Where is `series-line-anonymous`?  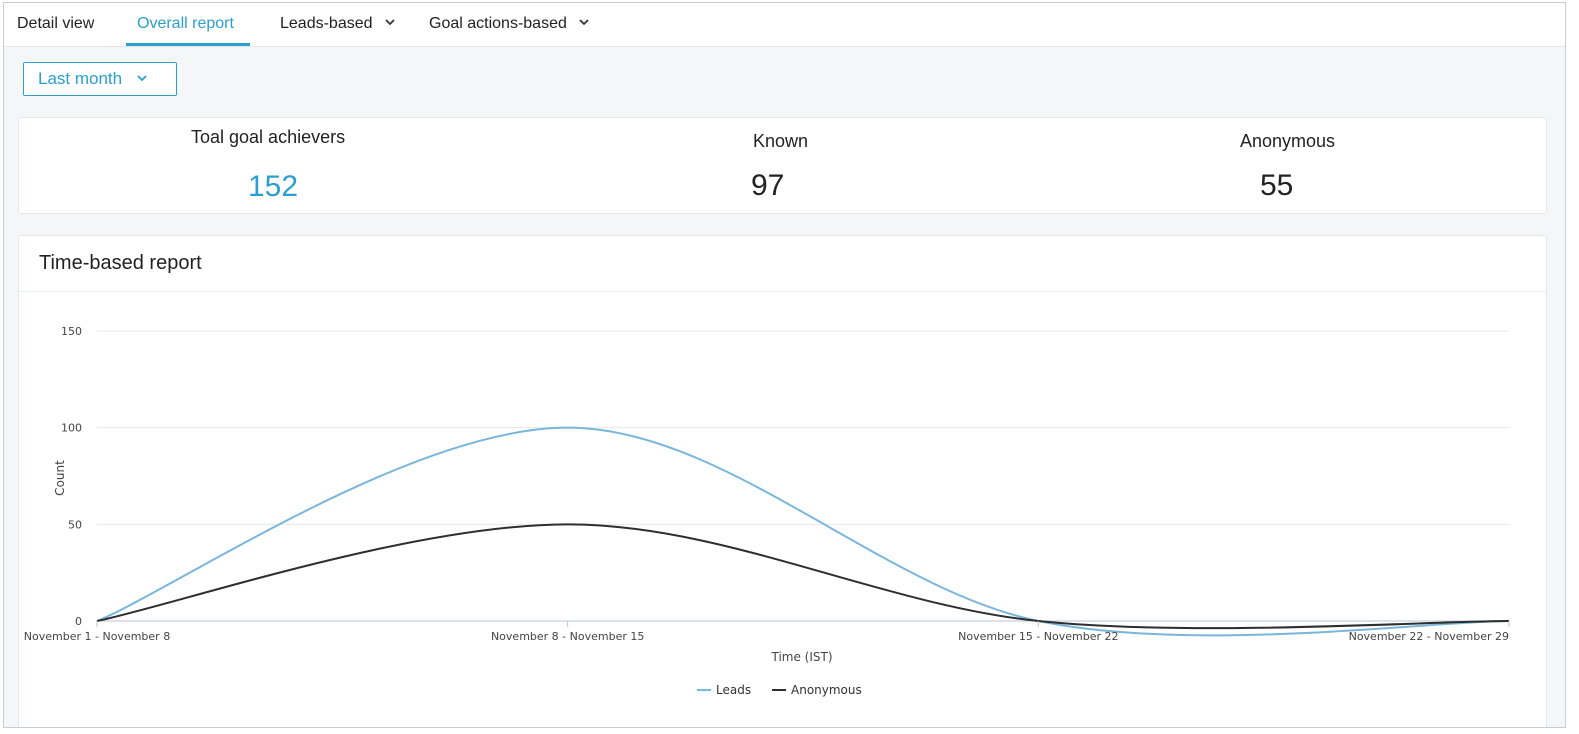
series-line-anonymous is located at coordinates (803, 576).